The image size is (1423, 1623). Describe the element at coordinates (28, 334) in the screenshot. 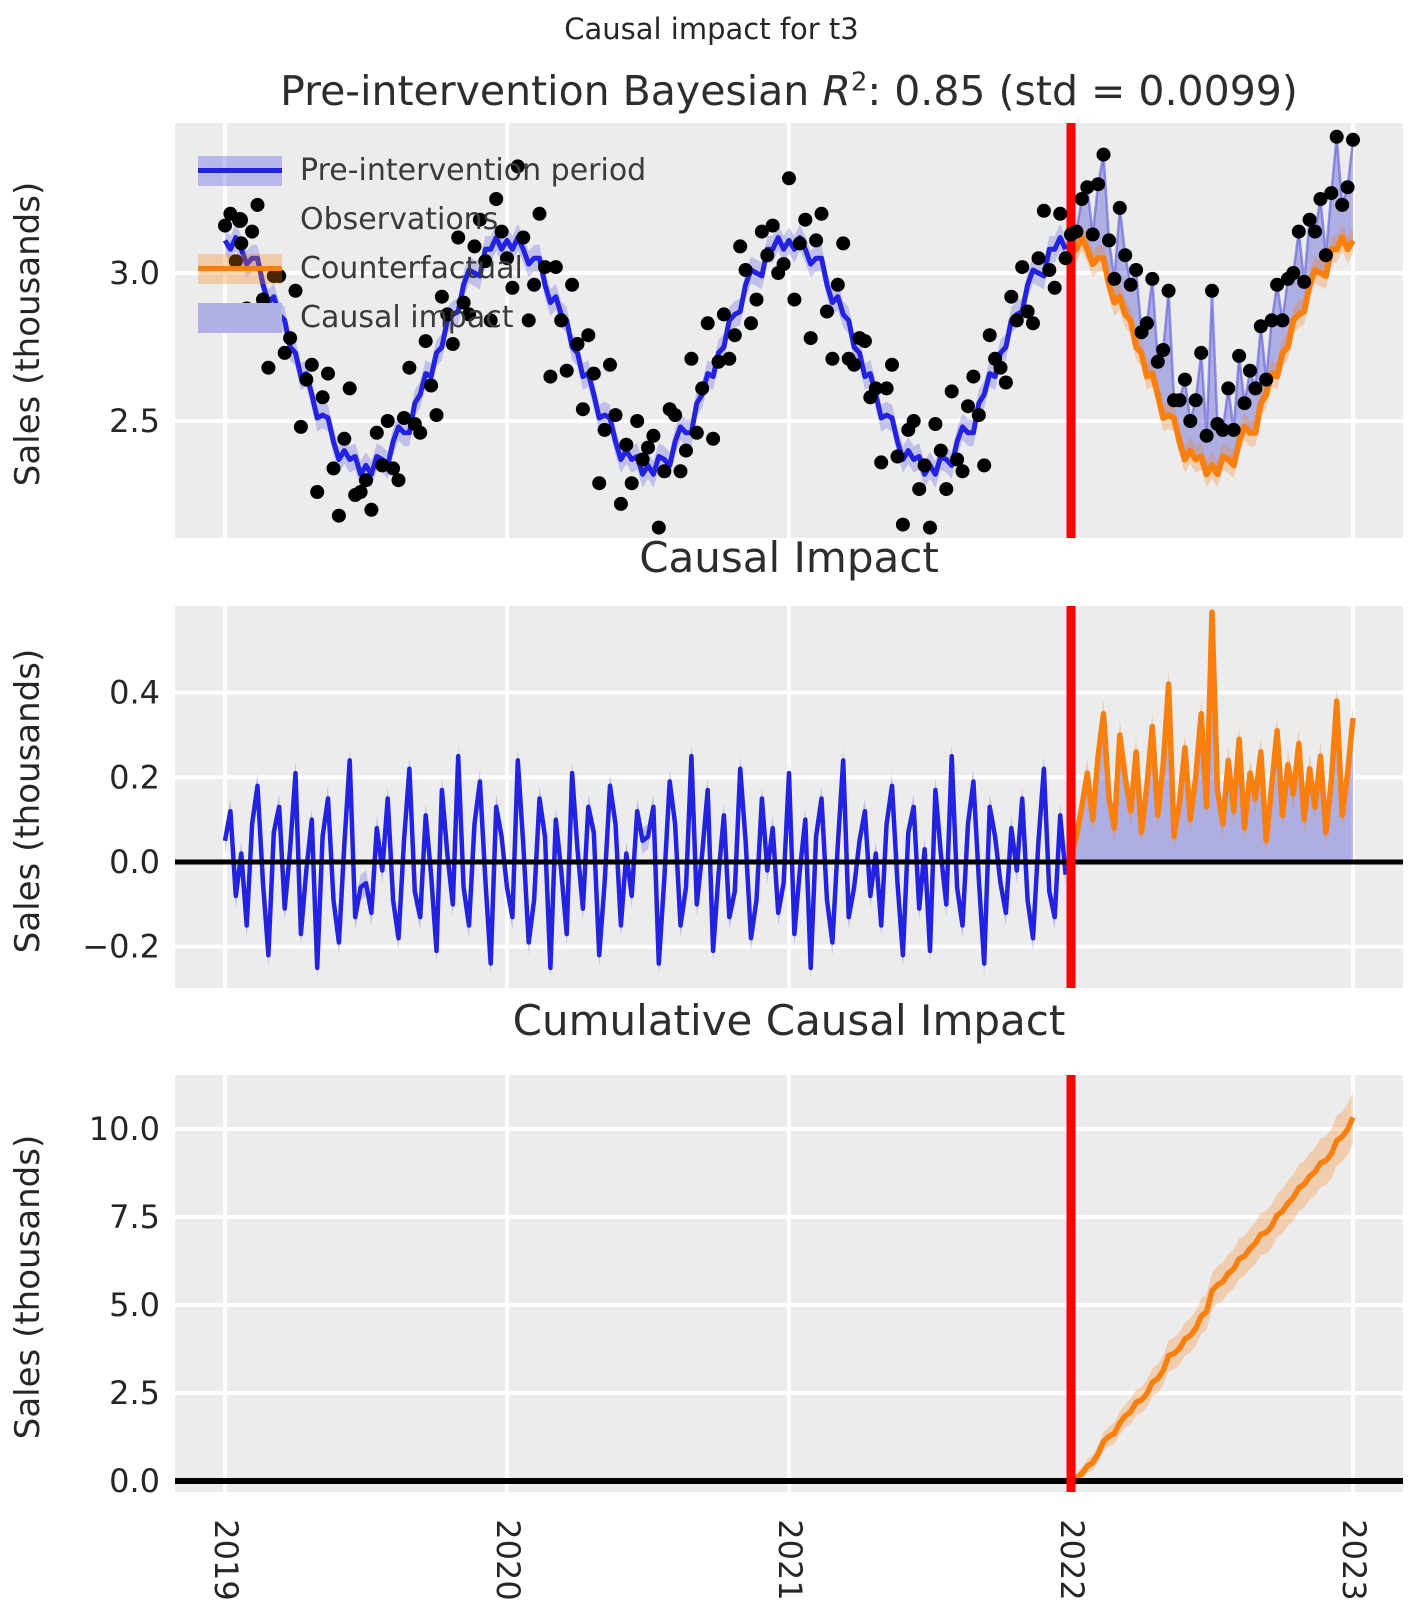

I see `panel1-ylabel: Sales (thousands)` at that location.